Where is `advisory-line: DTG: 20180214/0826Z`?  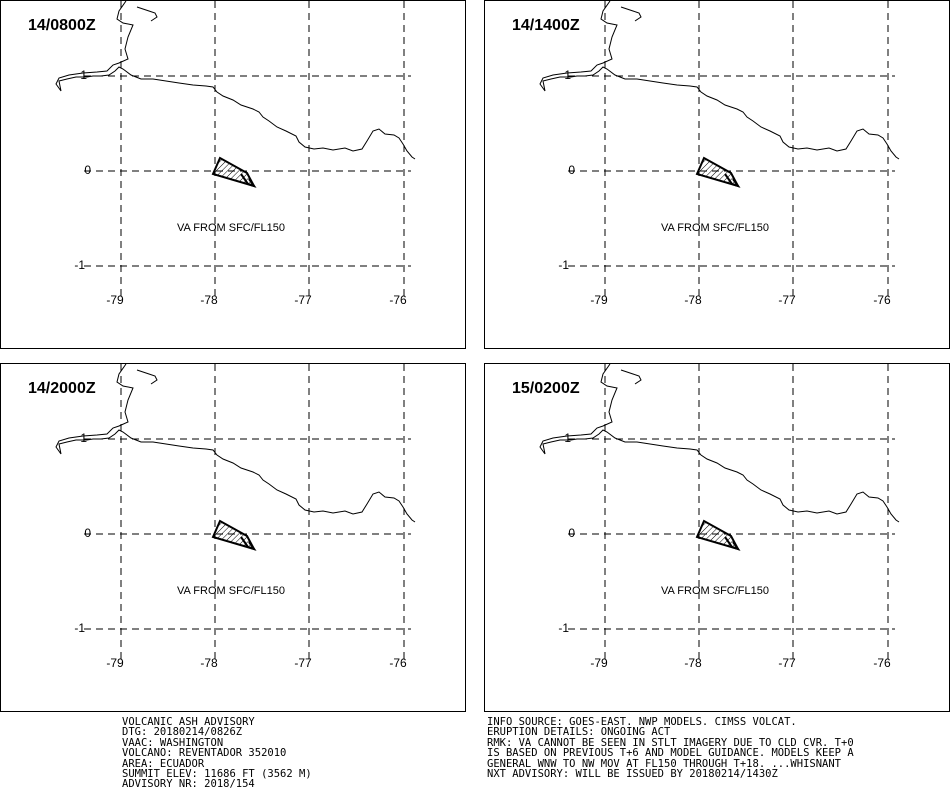 advisory-line: DTG: 20180214/0826Z is located at coordinates (182, 732).